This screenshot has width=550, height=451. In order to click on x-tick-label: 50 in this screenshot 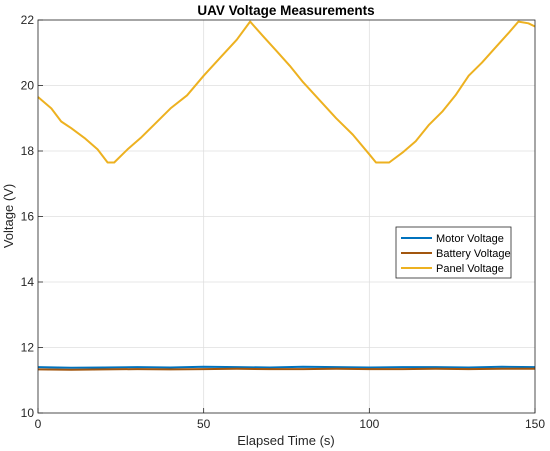, I will do `click(204, 424)`.